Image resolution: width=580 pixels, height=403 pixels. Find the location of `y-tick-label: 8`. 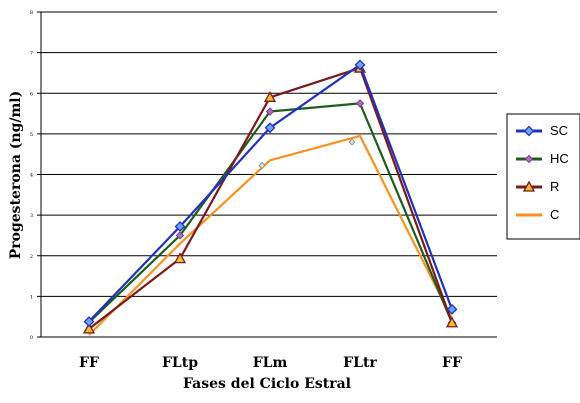

y-tick-label: 8 is located at coordinates (31, 13).